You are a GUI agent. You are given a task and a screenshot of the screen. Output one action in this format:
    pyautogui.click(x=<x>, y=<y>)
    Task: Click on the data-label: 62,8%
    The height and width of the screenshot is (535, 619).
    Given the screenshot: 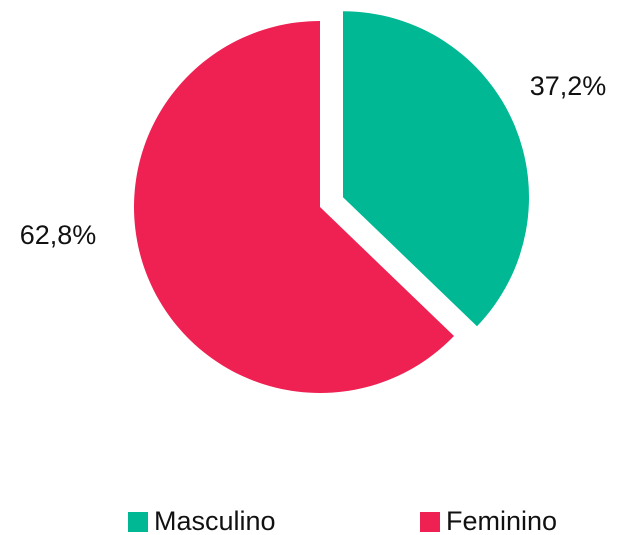 What is the action you would take?
    pyautogui.click(x=58, y=235)
    